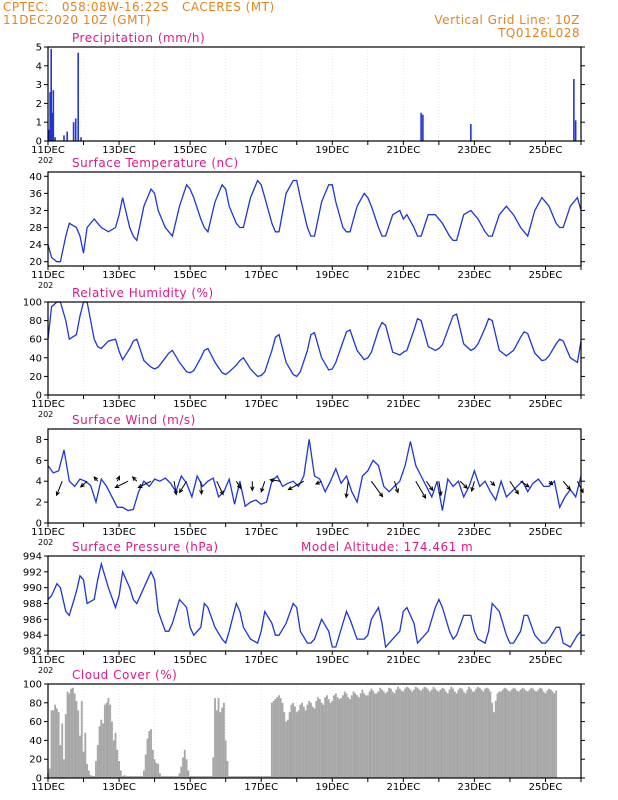  What do you see at coordinates (190, 787) in the screenshot?
I see `panel-6-x-tick-label: 15DEC` at bounding box center [190, 787].